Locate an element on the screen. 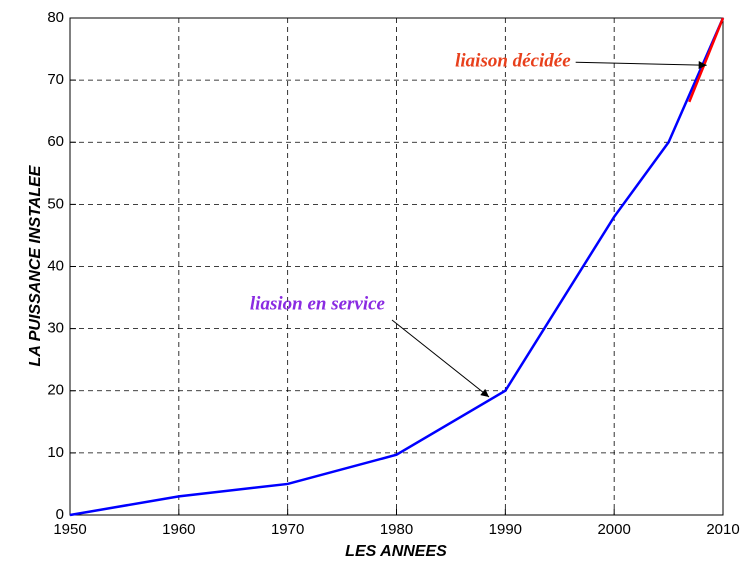  y-tick-label: 40 is located at coordinates (55, 265).